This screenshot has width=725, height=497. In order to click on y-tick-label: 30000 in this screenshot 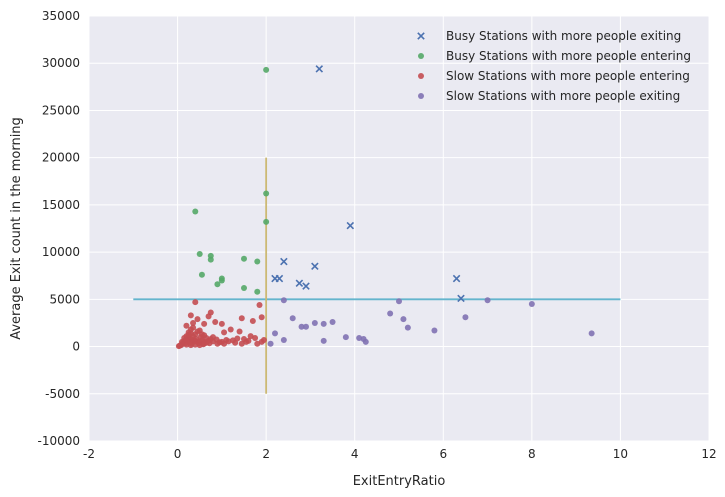, I will do `click(61, 63)`.